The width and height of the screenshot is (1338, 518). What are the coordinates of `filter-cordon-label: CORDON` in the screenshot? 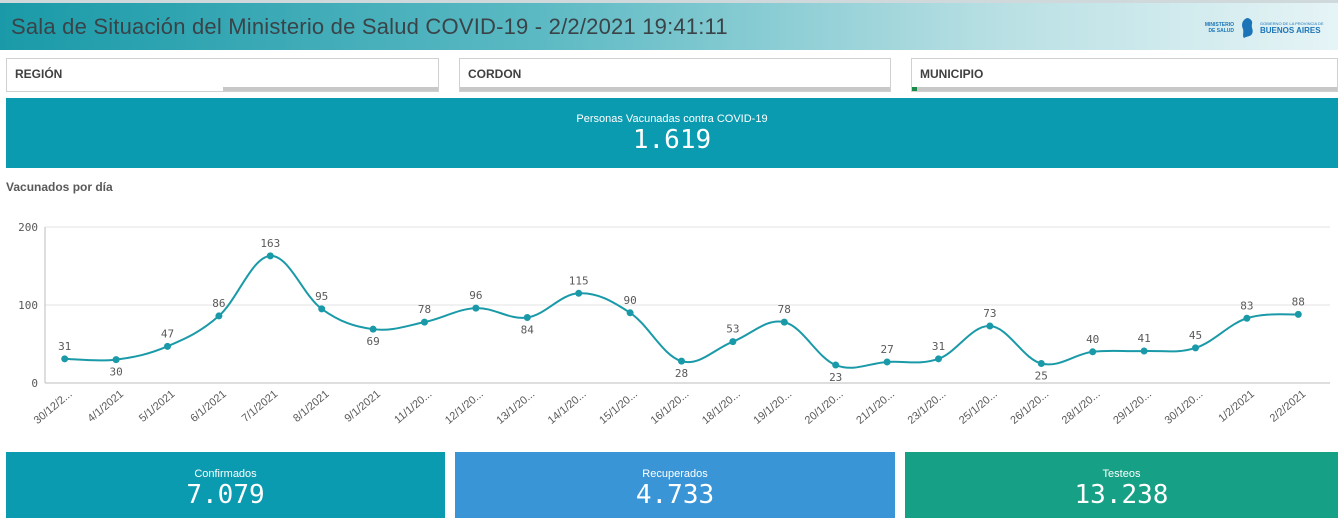 It's located at (495, 74).